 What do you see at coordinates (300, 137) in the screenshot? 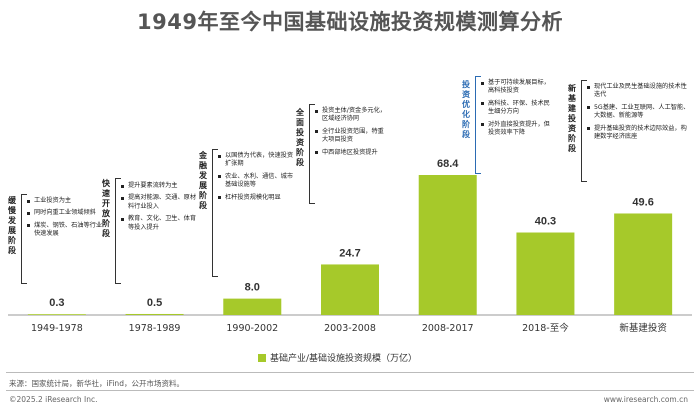
I see `stage-label-4: 全面投资阶段` at bounding box center [300, 137].